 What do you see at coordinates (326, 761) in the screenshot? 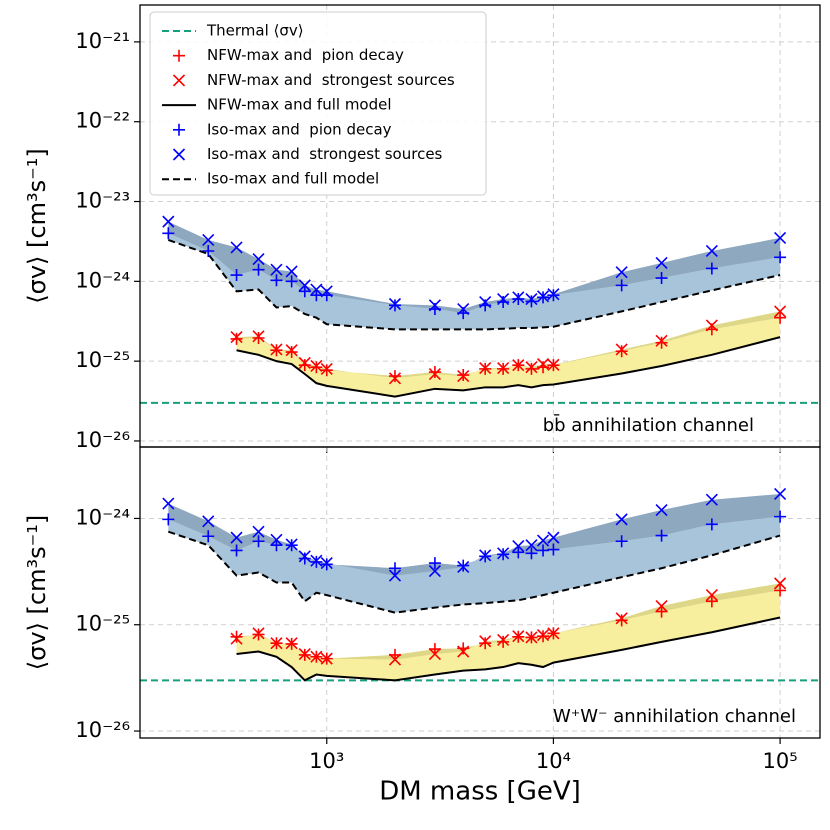
I see `x-tick-label: 10³` at bounding box center [326, 761].